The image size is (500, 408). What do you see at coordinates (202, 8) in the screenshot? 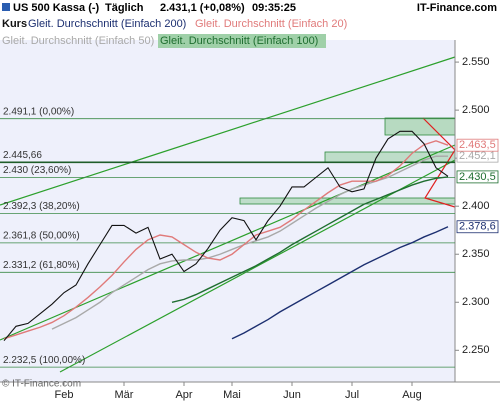
I see `price: 2.431,1 (+0,08%)` at bounding box center [202, 8].